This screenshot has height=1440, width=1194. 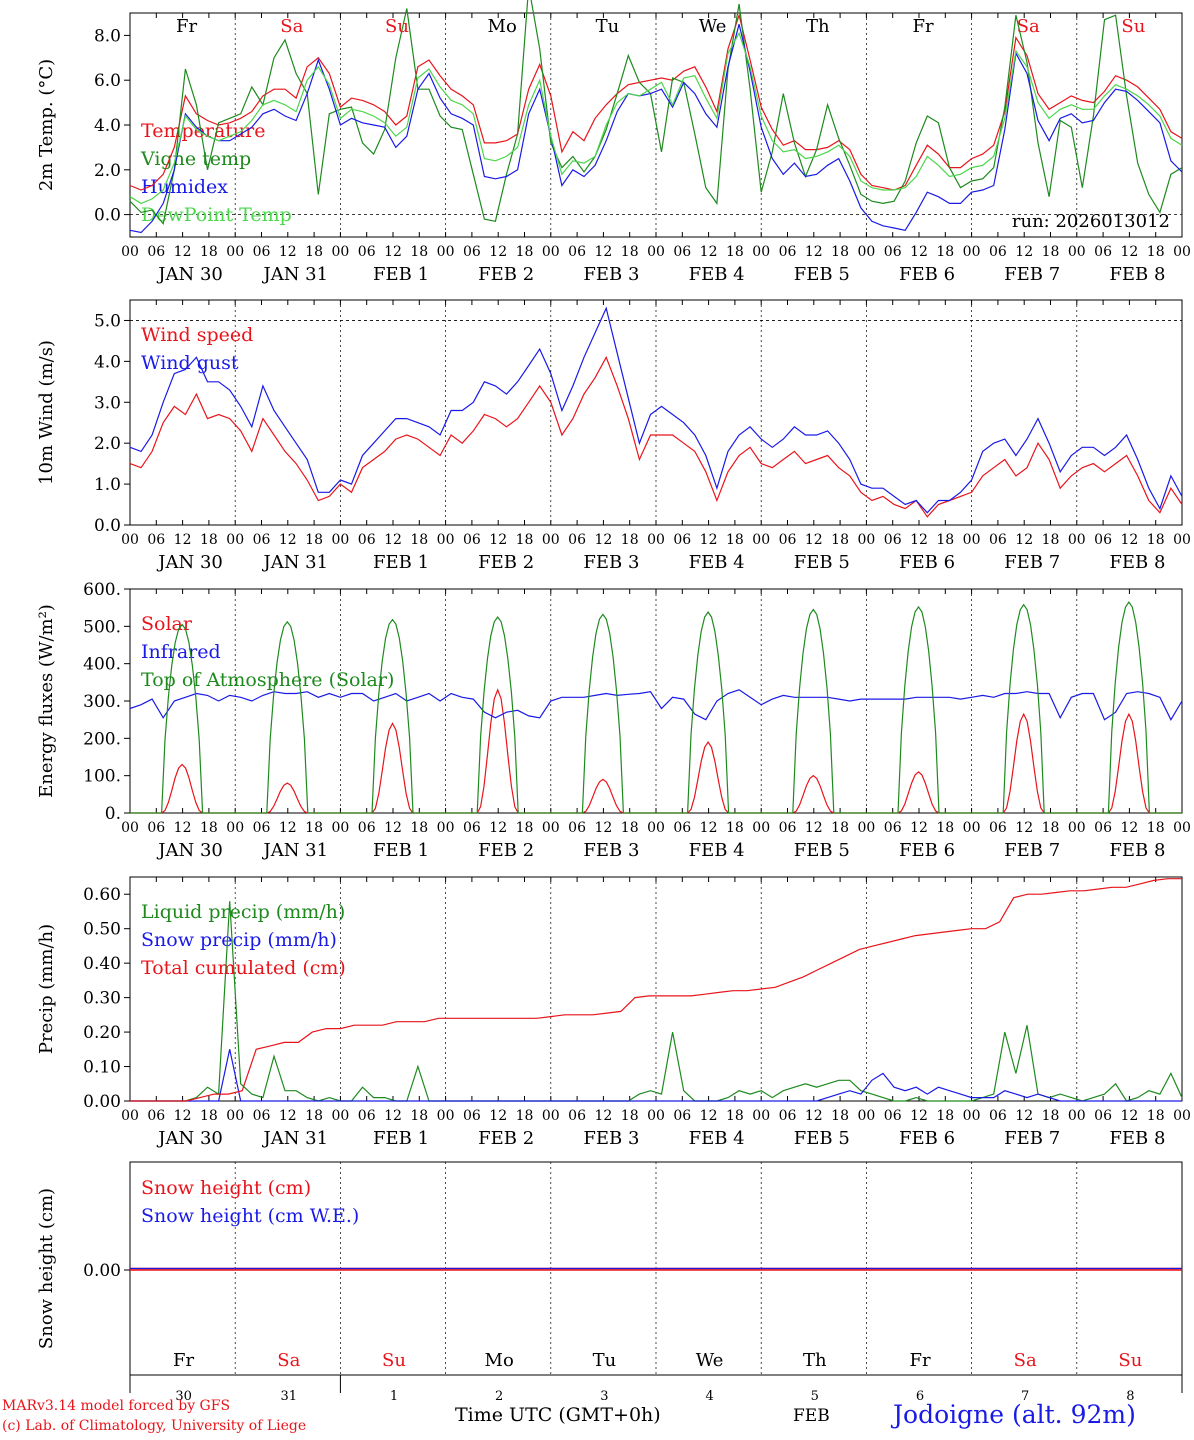 What do you see at coordinates (713, 26) in the screenshot?
I see `day-name: We` at bounding box center [713, 26].